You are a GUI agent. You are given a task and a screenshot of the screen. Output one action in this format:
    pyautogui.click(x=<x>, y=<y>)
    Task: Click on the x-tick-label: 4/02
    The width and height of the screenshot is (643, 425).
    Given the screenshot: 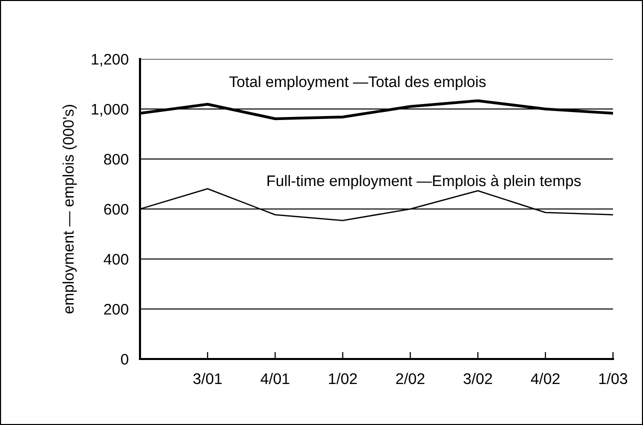 What is the action you would take?
    pyautogui.click(x=545, y=378)
    